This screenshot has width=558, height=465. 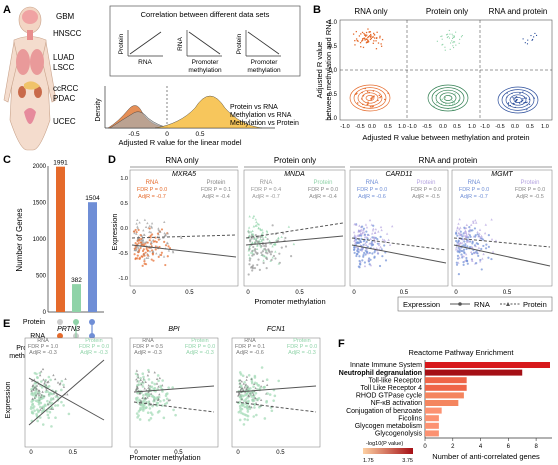 What do you see at coordinates (323, 197) in the screenshot?
I see `d-stat: AdjR = -0.4` at bounding box center [323, 197].